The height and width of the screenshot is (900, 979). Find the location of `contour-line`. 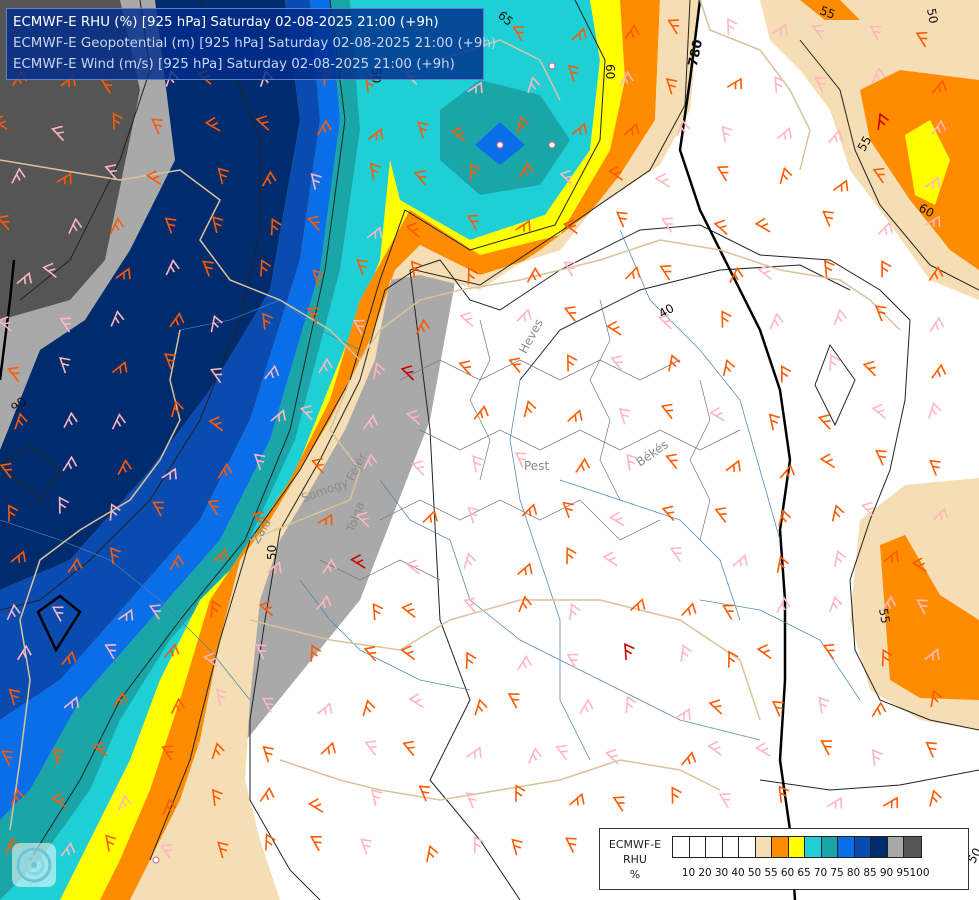

contour-line is located at coordinates (869, 780).